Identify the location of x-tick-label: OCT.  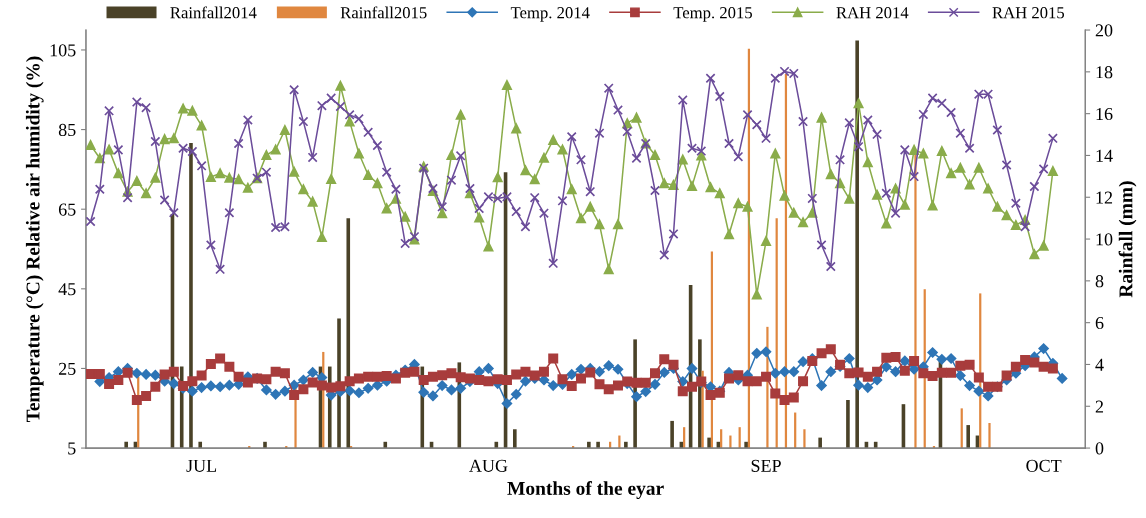
(1044, 465).